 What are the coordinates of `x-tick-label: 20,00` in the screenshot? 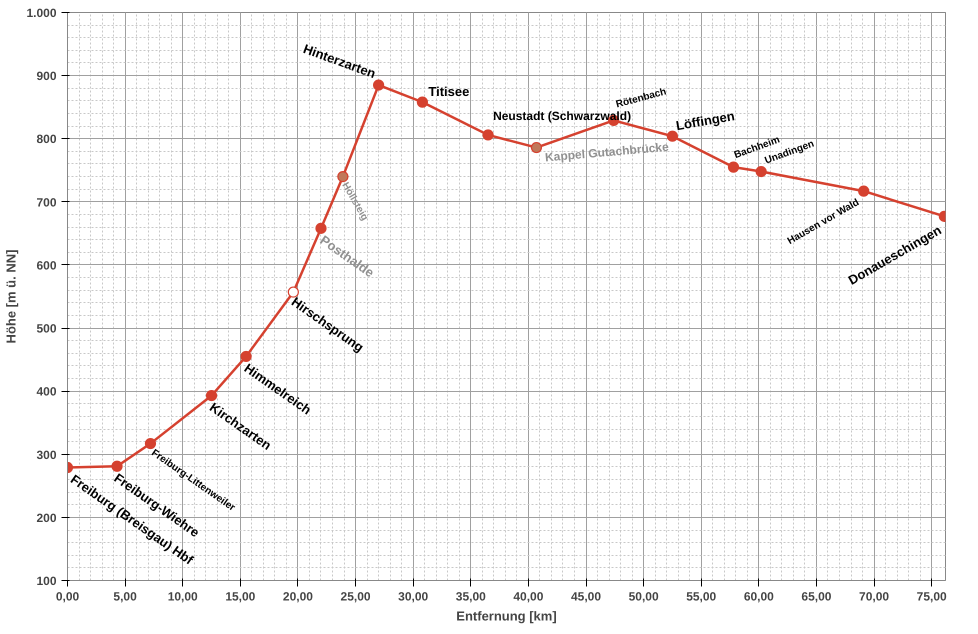 It's located at (298, 597).